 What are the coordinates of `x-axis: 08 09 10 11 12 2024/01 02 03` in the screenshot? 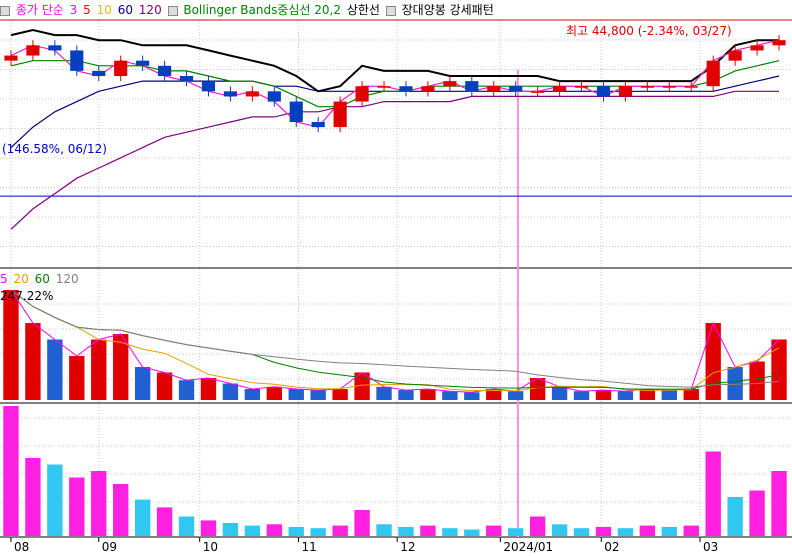 It's located at (364, 545).